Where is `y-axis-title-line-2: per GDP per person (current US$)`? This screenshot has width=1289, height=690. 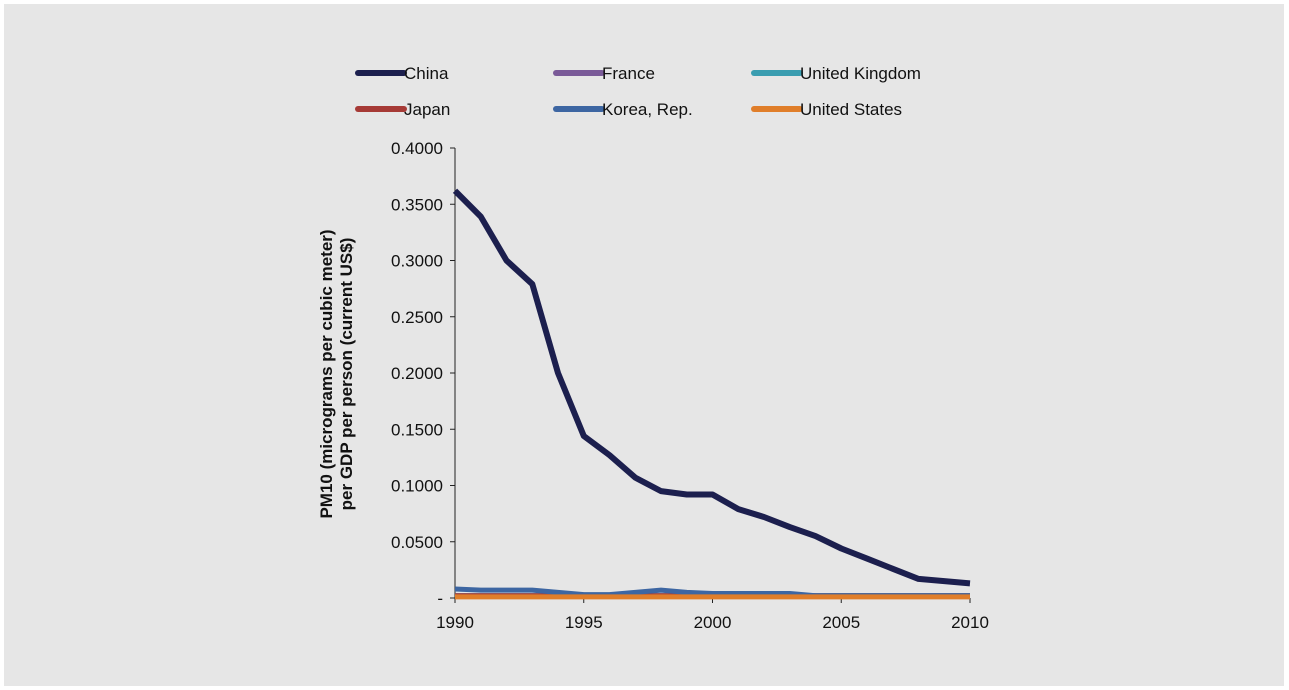 y-axis-title-line-2: per GDP per person (current US$) is located at coordinates (346, 374).